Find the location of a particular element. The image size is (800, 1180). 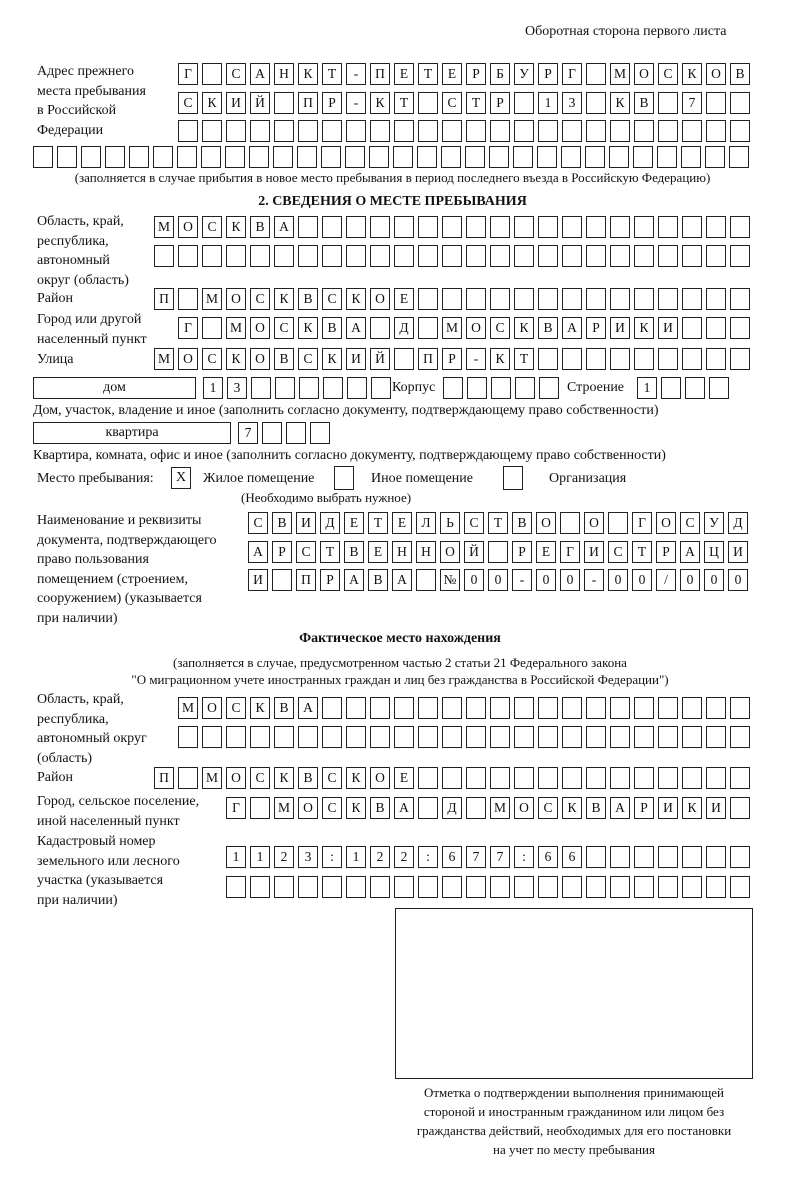

char-cell: № is located at coordinates (450, 580).